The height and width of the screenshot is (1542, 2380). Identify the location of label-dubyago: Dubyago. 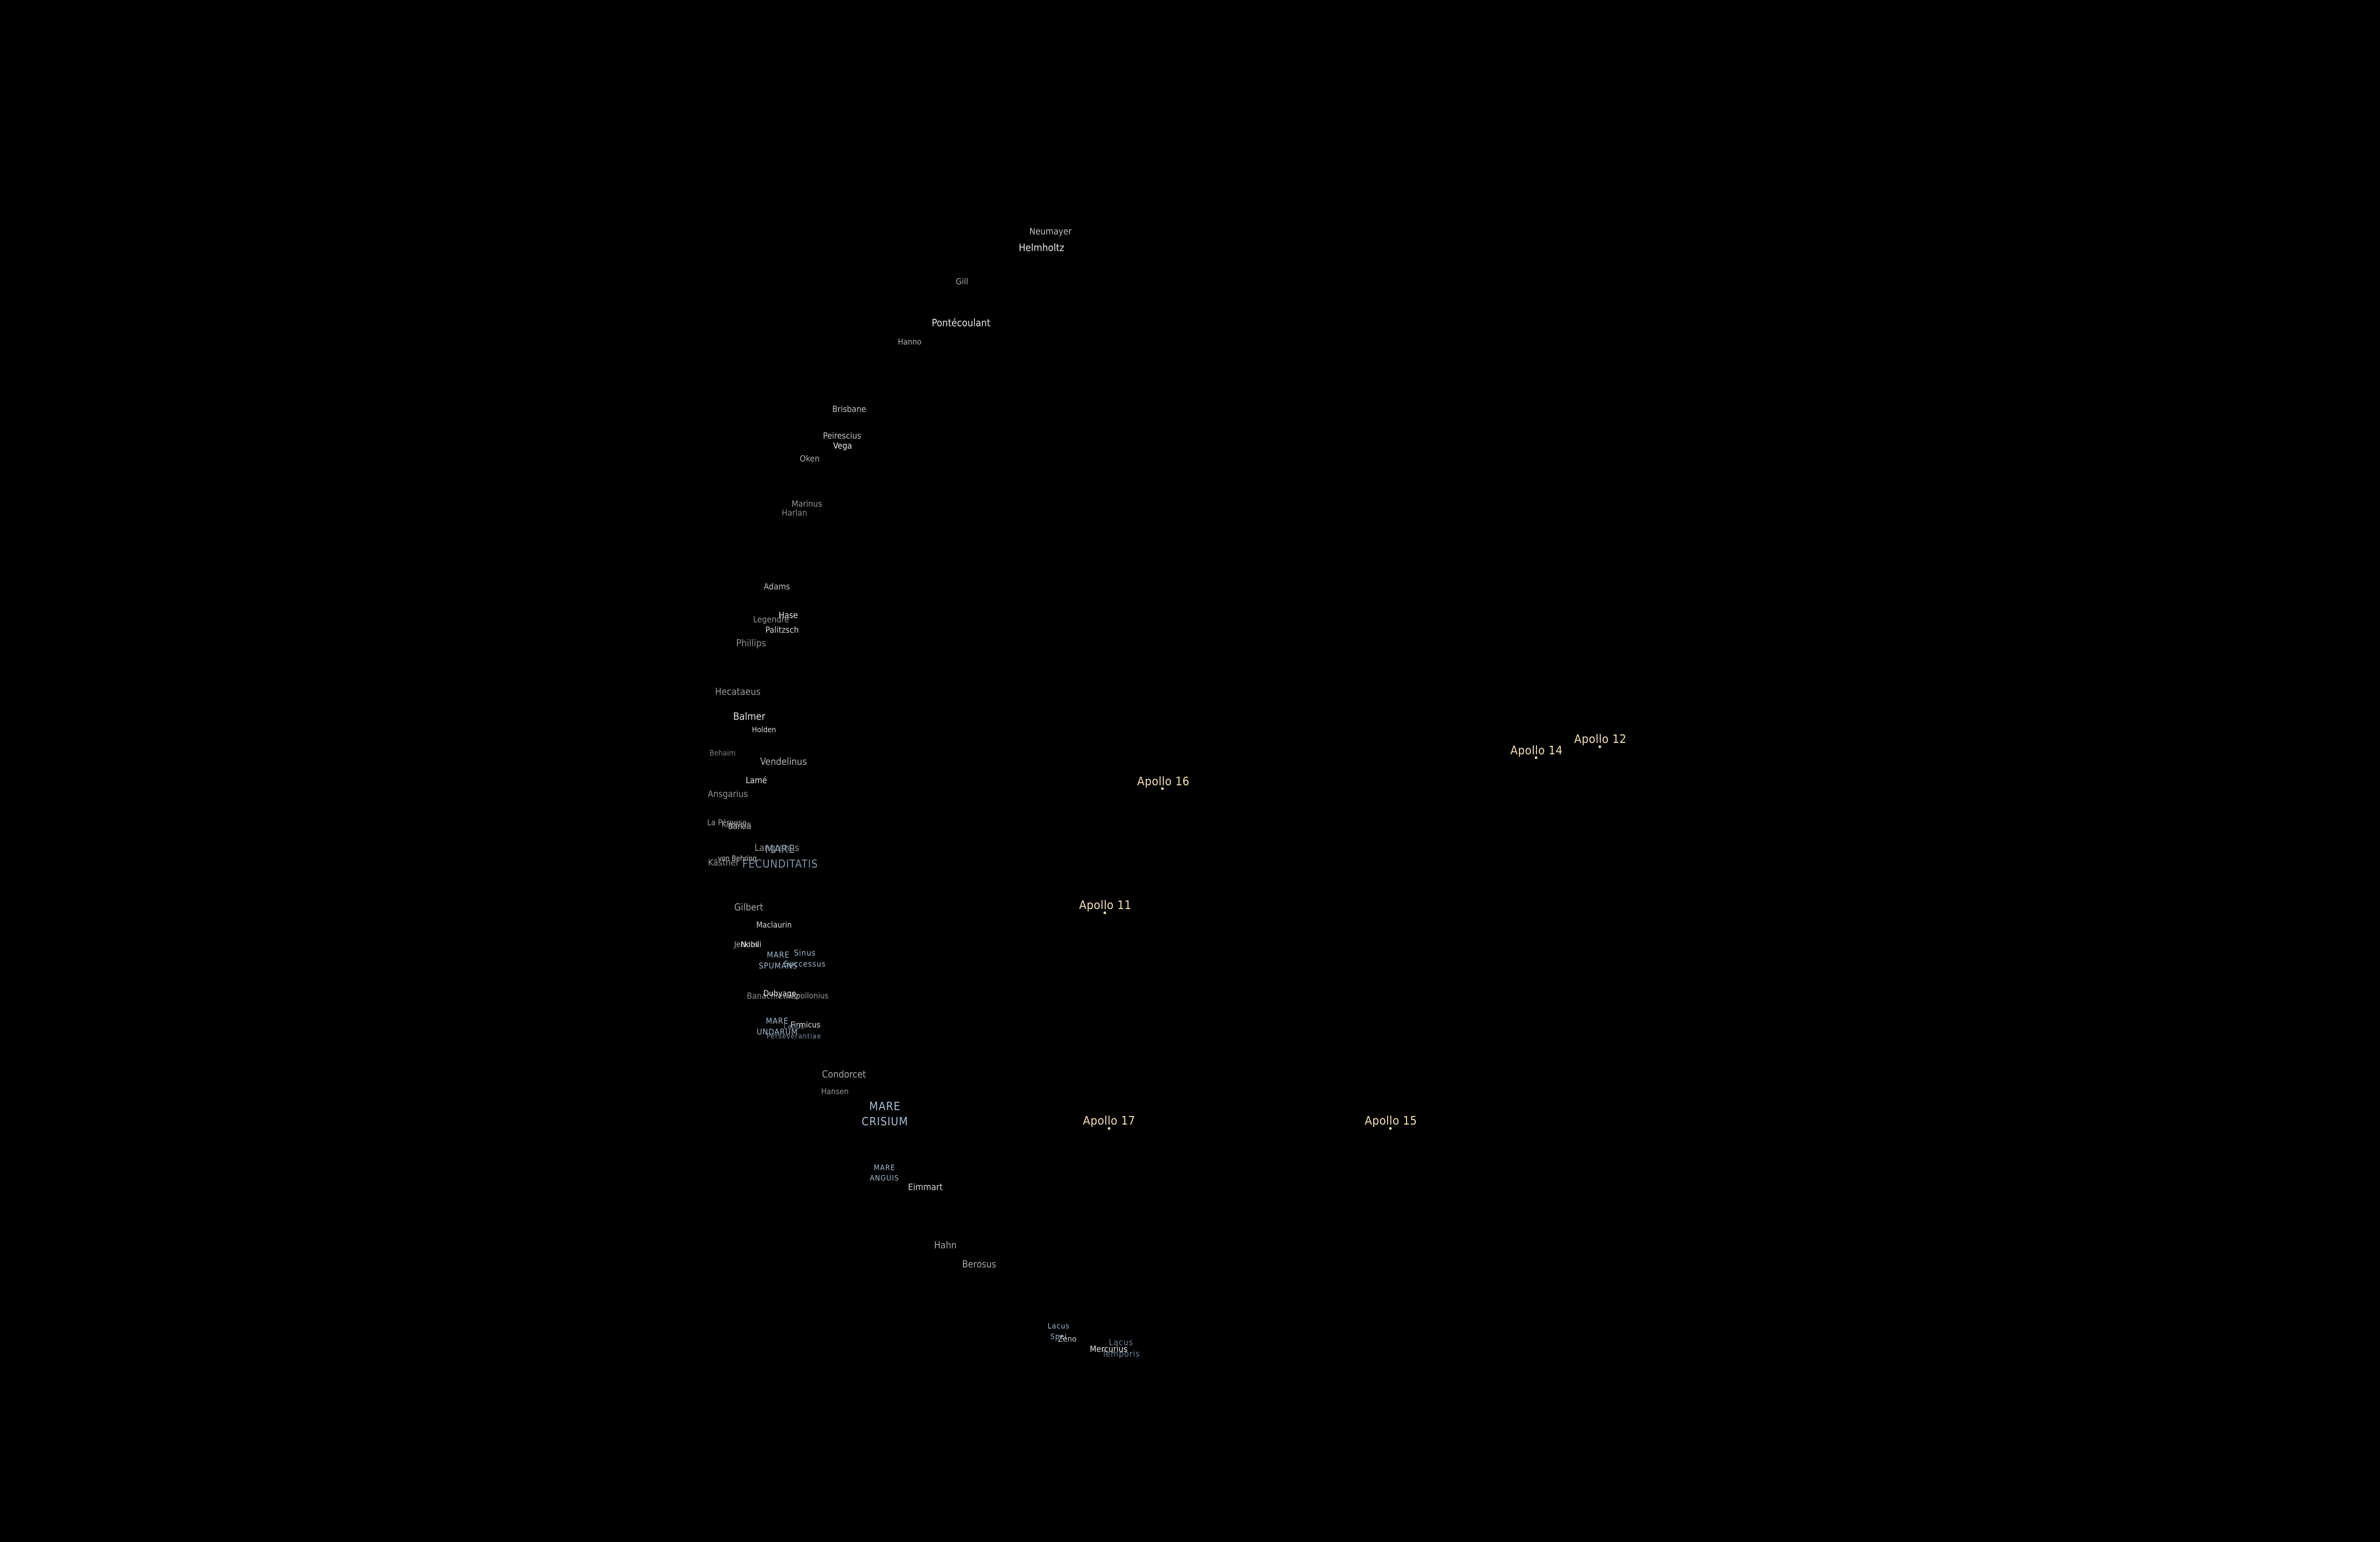
(779, 993).